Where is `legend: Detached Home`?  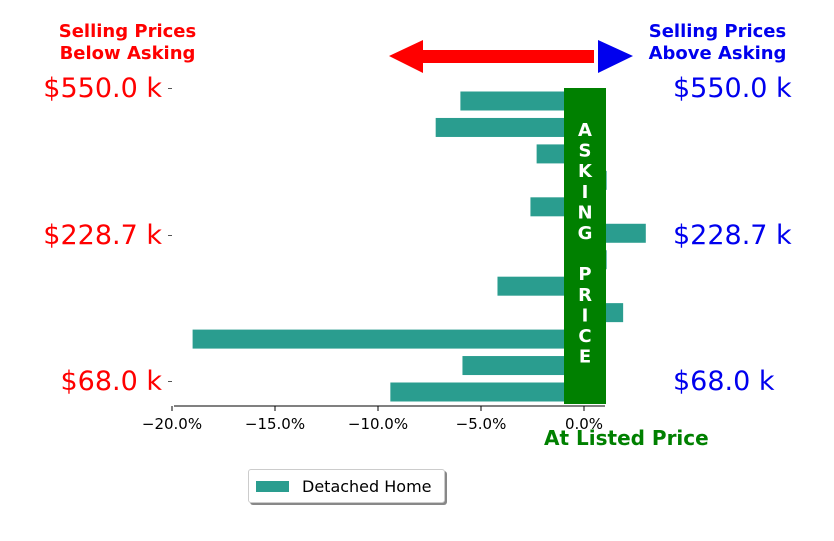 legend: Detached Home is located at coordinates (346, 486).